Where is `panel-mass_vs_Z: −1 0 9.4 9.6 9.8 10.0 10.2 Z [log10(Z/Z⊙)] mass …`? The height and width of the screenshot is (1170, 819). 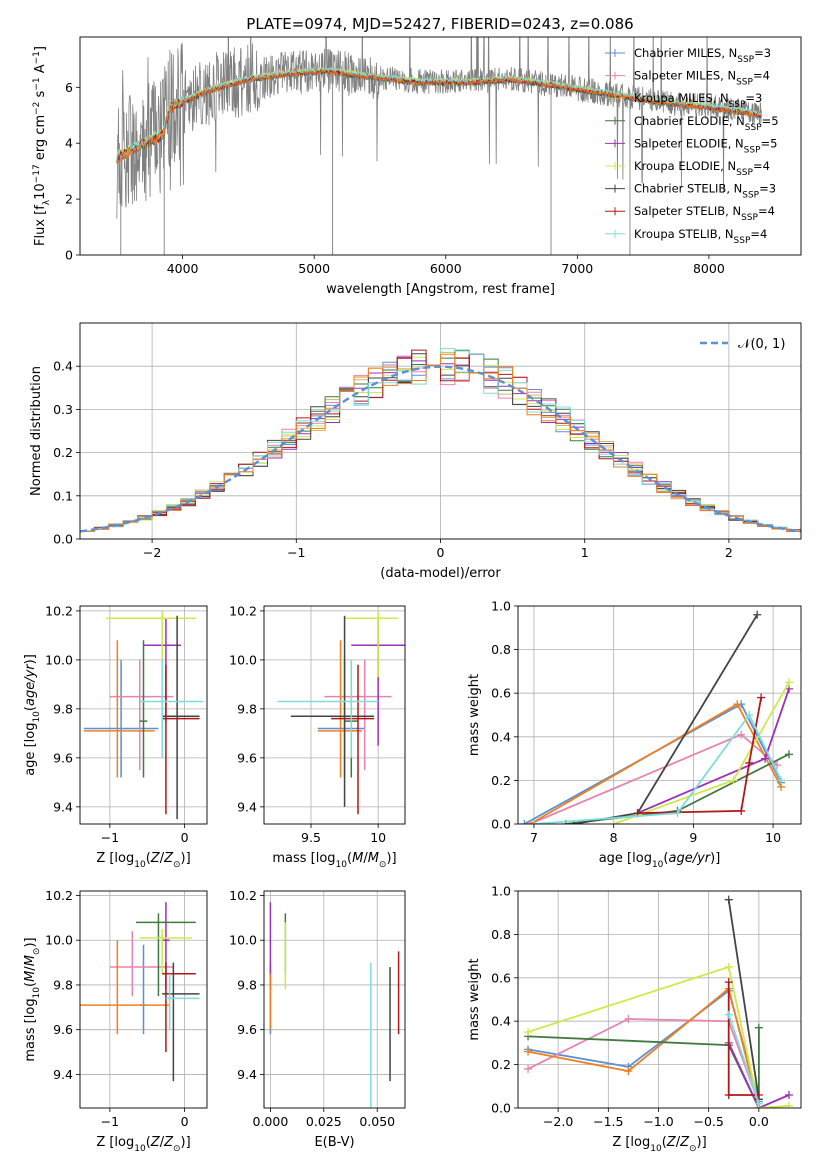 panel-mass_vs_Z: −1 0 9.4 9.6 9.8 10.0 10.2 Z [log10(Z/Z⊙)] mass … is located at coordinates (115, 1021).